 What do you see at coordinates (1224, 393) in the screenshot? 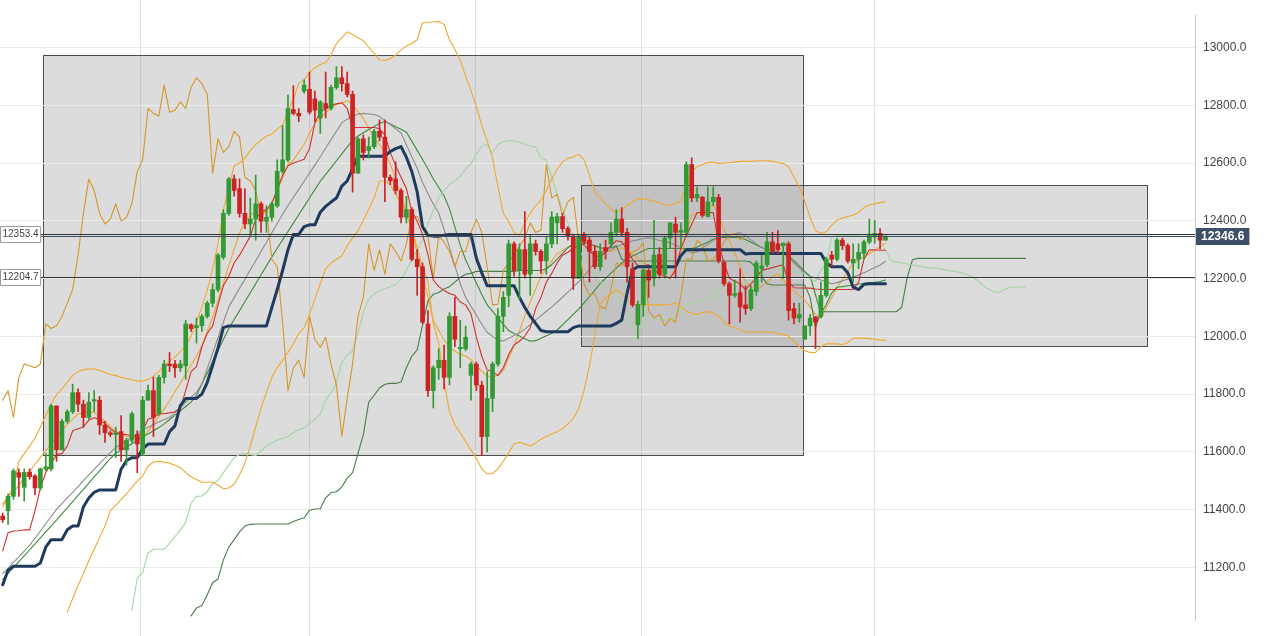
I see `y-tick-label: 11800.0` at bounding box center [1224, 393].